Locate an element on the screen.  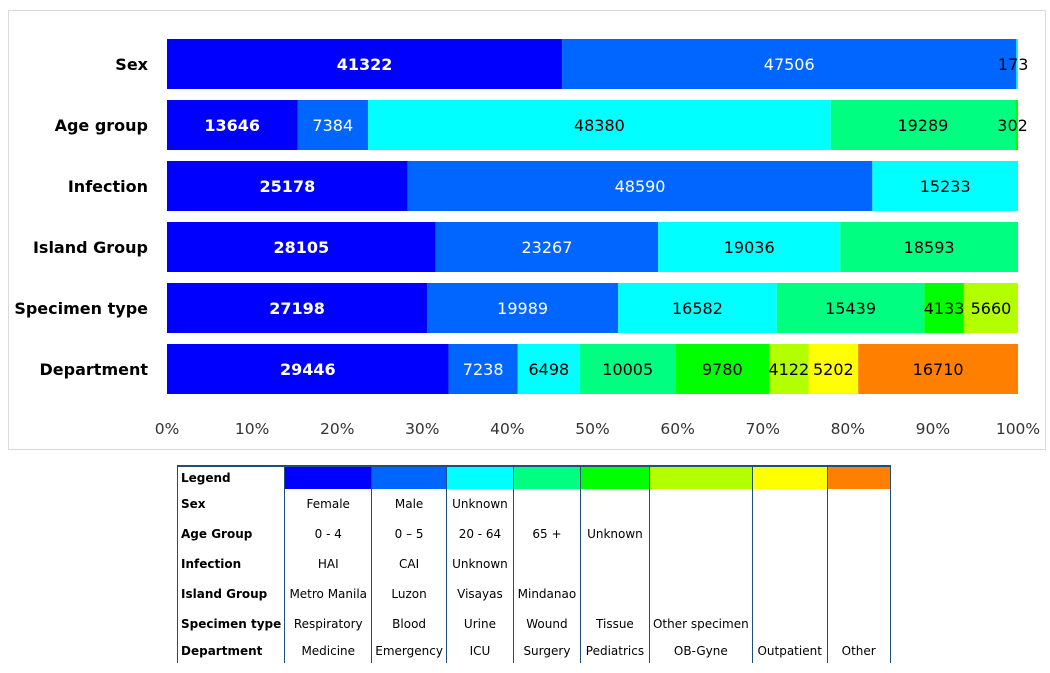
legend-cell: Pediatrics is located at coordinates (614, 651).